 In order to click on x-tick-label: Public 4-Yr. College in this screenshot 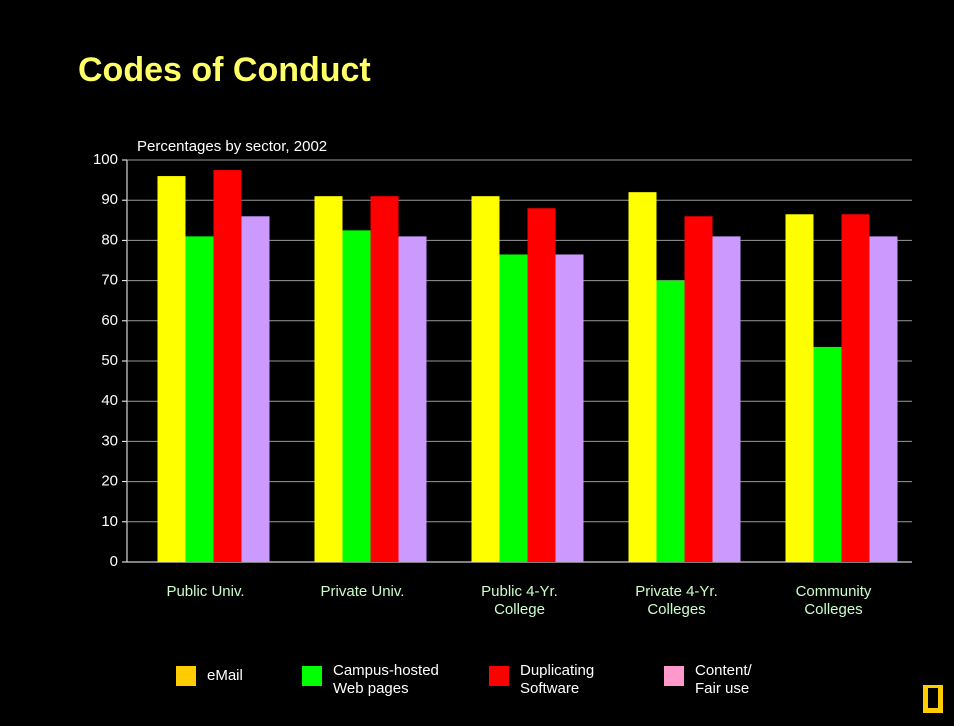, I will do `click(519, 600)`.